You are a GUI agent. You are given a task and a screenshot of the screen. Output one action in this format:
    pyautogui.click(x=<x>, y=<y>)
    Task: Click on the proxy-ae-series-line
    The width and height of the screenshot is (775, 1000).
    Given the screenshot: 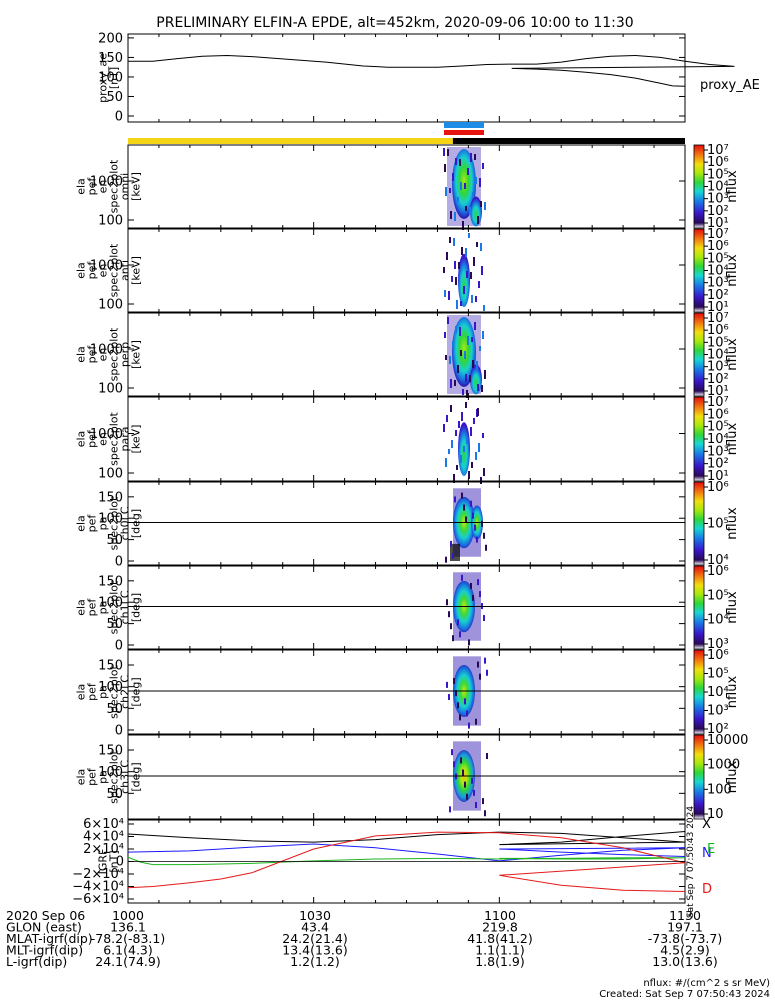 What is the action you would take?
    pyautogui.click(x=431, y=70)
    